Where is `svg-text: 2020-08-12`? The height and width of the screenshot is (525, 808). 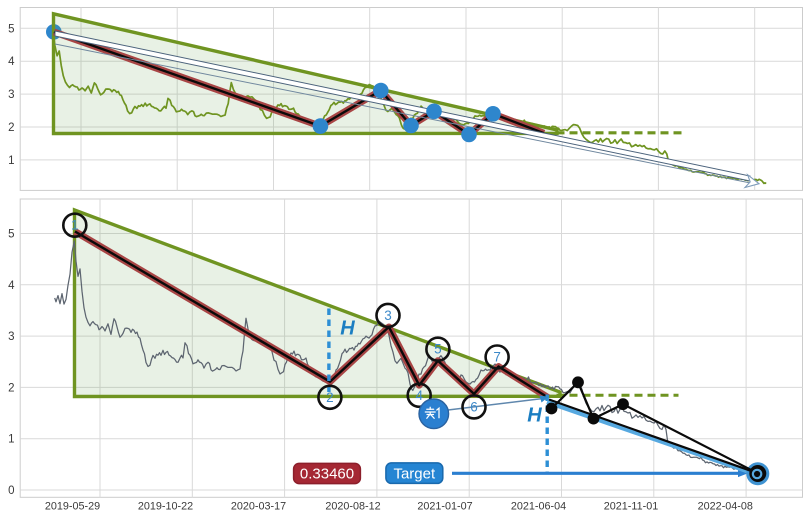 svg-text: 2020-08-12 is located at coordinates (352, 507).